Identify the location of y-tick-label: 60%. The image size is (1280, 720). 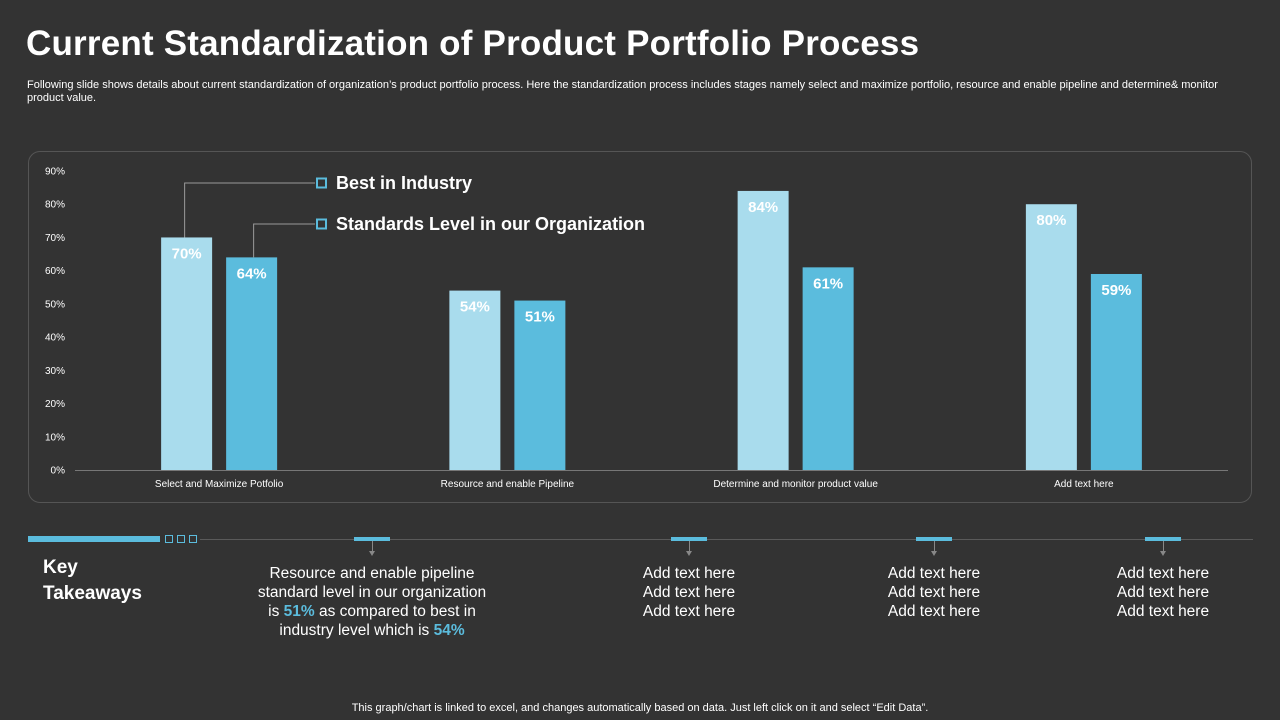
(55, 271).